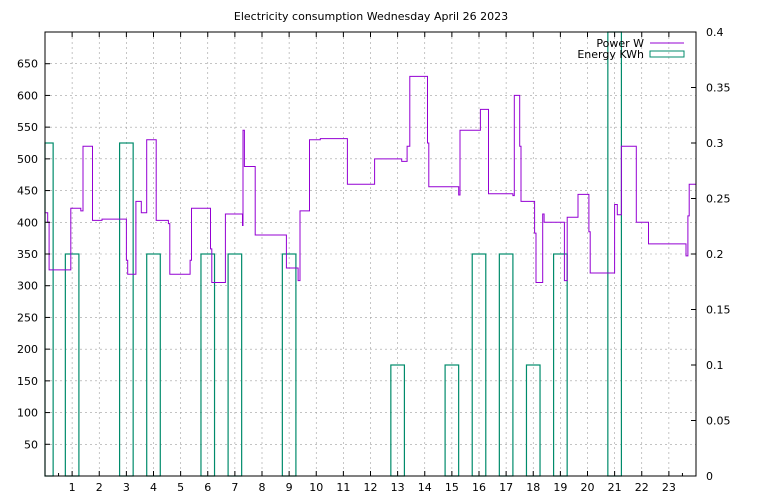 This screenshot has height=500, width=768. Describe the element at coordinates (615, 487) in the screenshot. I see `x-tick-label: 21` at that location.